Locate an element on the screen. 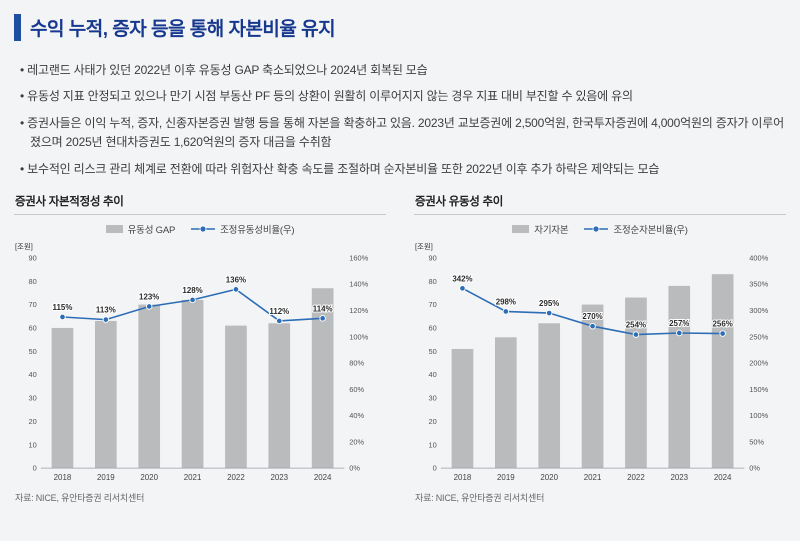  data-label: 115% is located at coordinates (63, 307).